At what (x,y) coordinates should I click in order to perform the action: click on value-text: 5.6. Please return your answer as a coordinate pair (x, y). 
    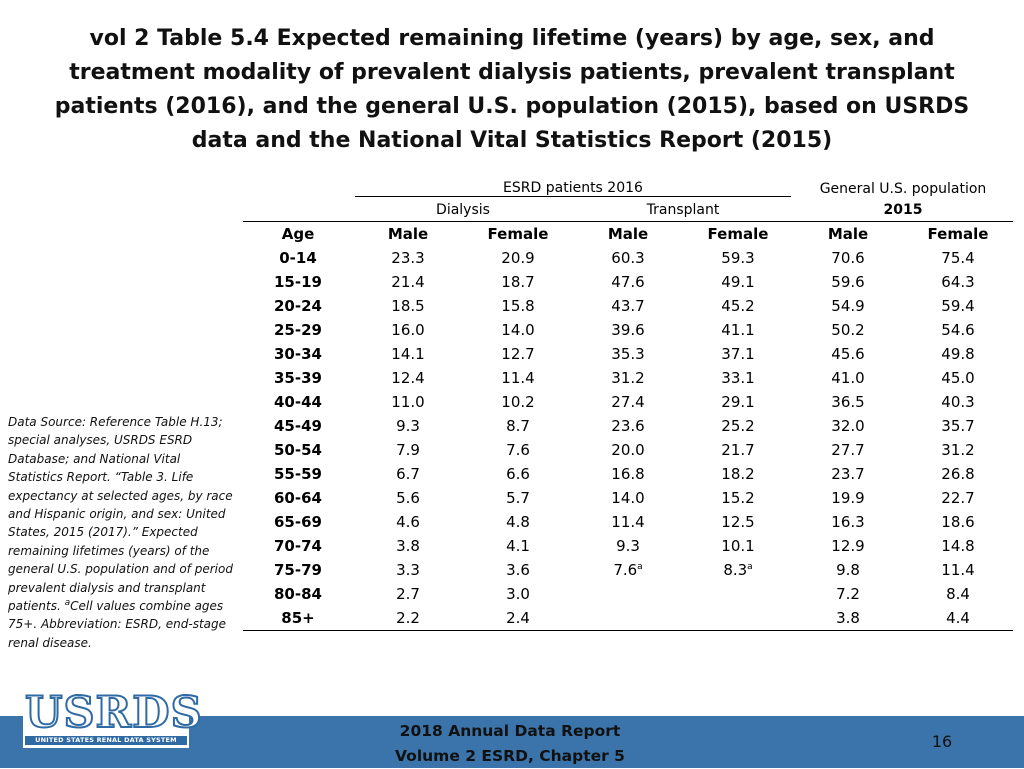
    Looking at the image, I should click on (408, 498).